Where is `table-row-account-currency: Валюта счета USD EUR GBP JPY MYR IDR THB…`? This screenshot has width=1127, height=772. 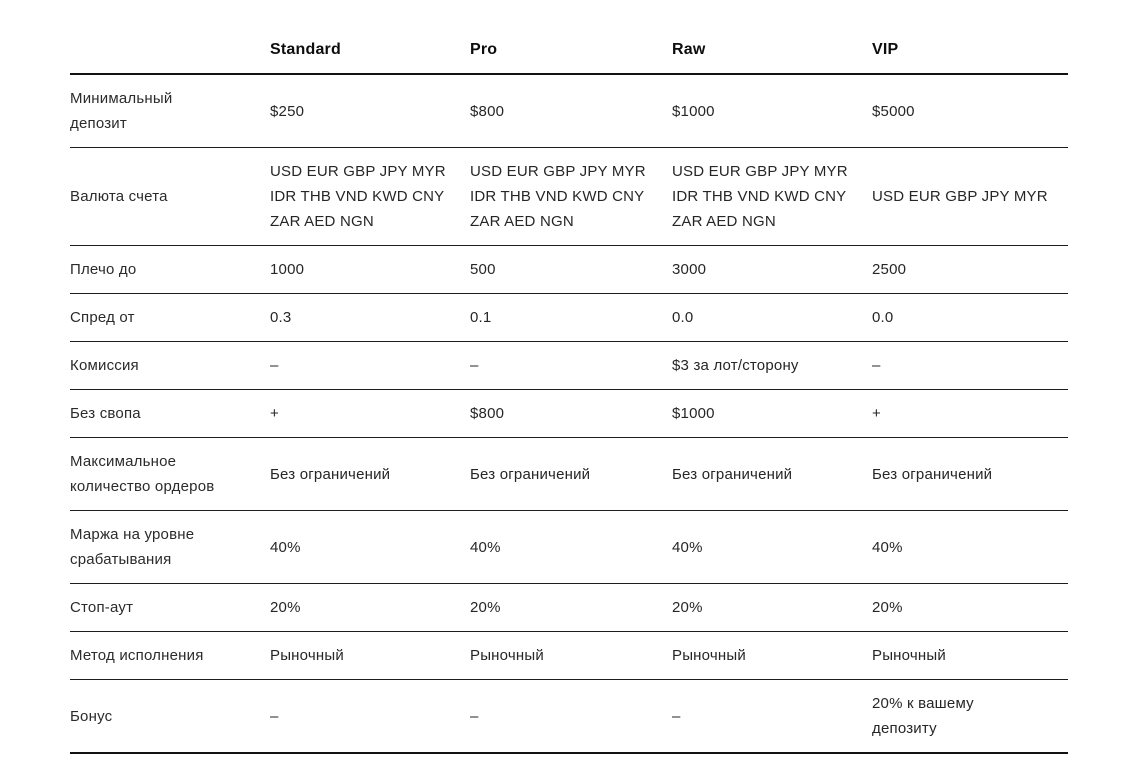
table-row-account-currency: Валюта счета USD EUR GBP JPY MYR IDR THB… is located at coordinates (569, 197).